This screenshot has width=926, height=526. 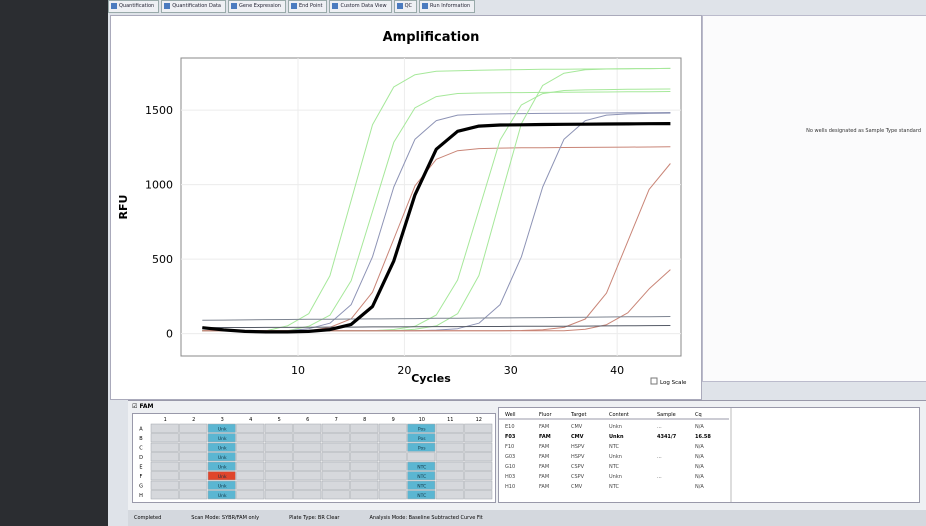 I want to click on tab: End Point, so click(x=307, y=6).